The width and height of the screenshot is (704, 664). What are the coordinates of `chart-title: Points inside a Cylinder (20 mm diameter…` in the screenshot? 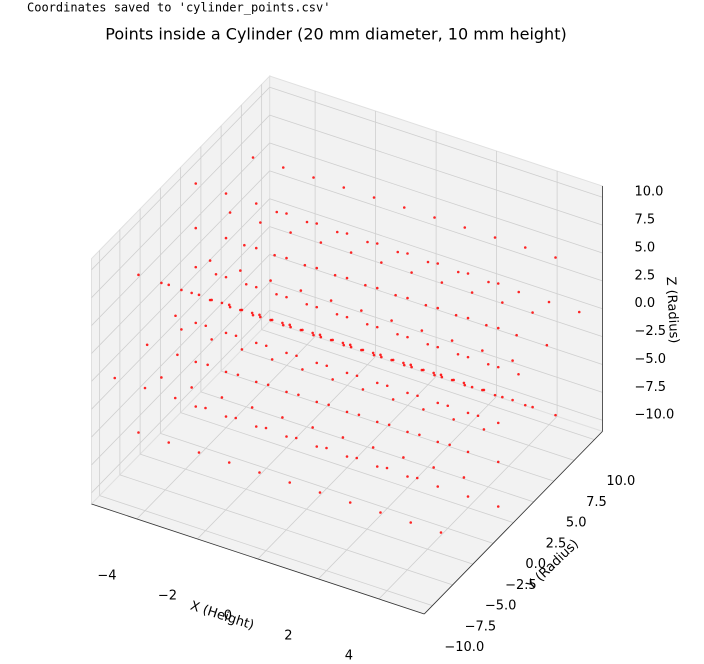 It's located at (335, 34).